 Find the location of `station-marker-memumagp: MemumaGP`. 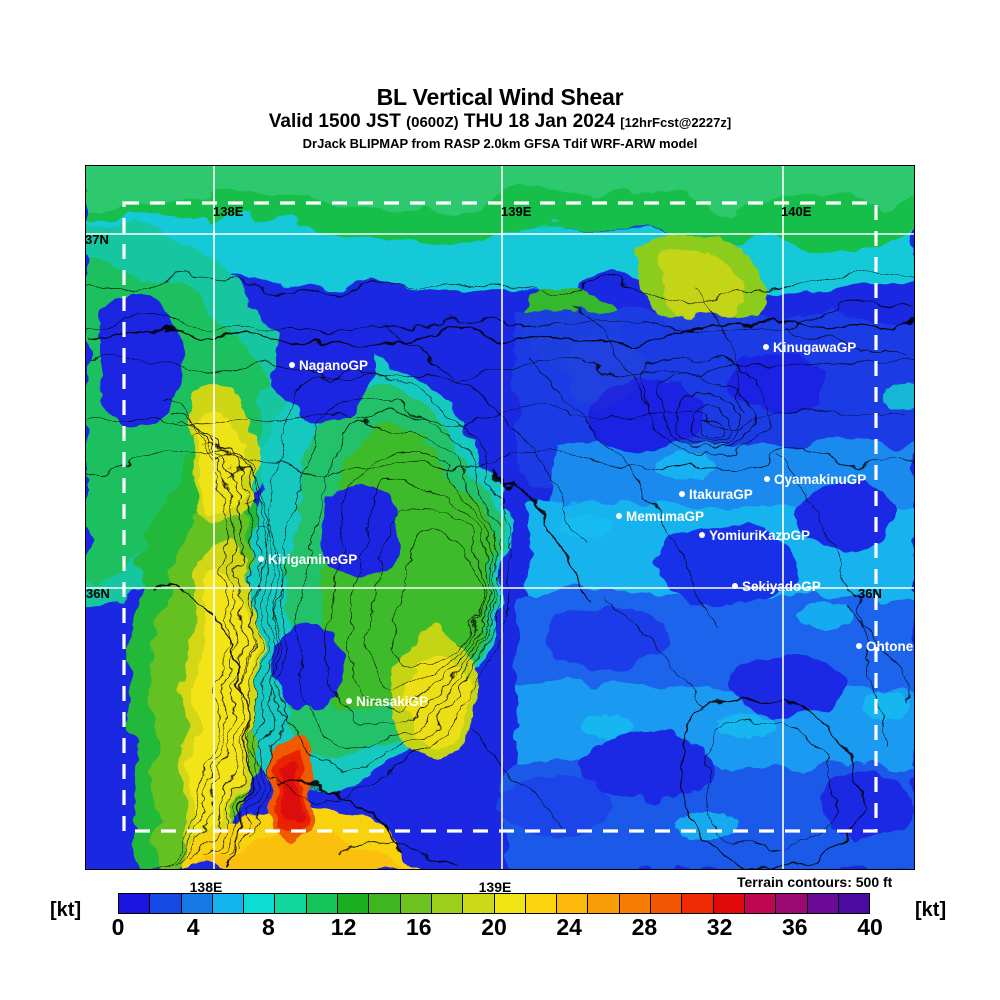

station-marker-memumagp: MemumaGP is located at coordinates (660, 516).